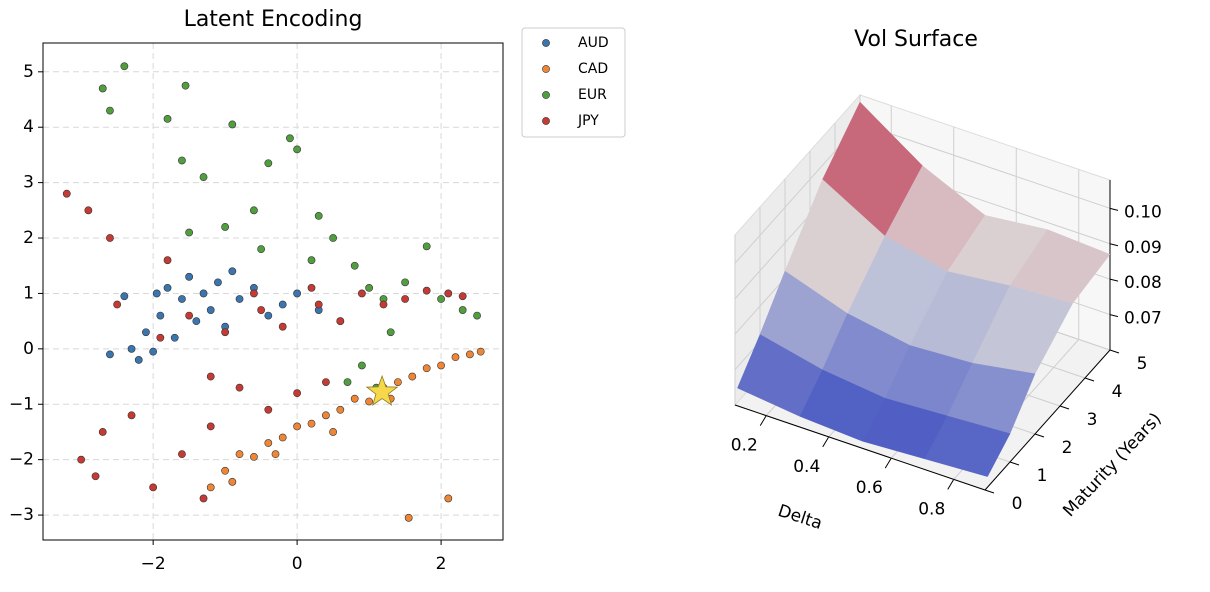  I want to click on grid-line, so click(985, 165).